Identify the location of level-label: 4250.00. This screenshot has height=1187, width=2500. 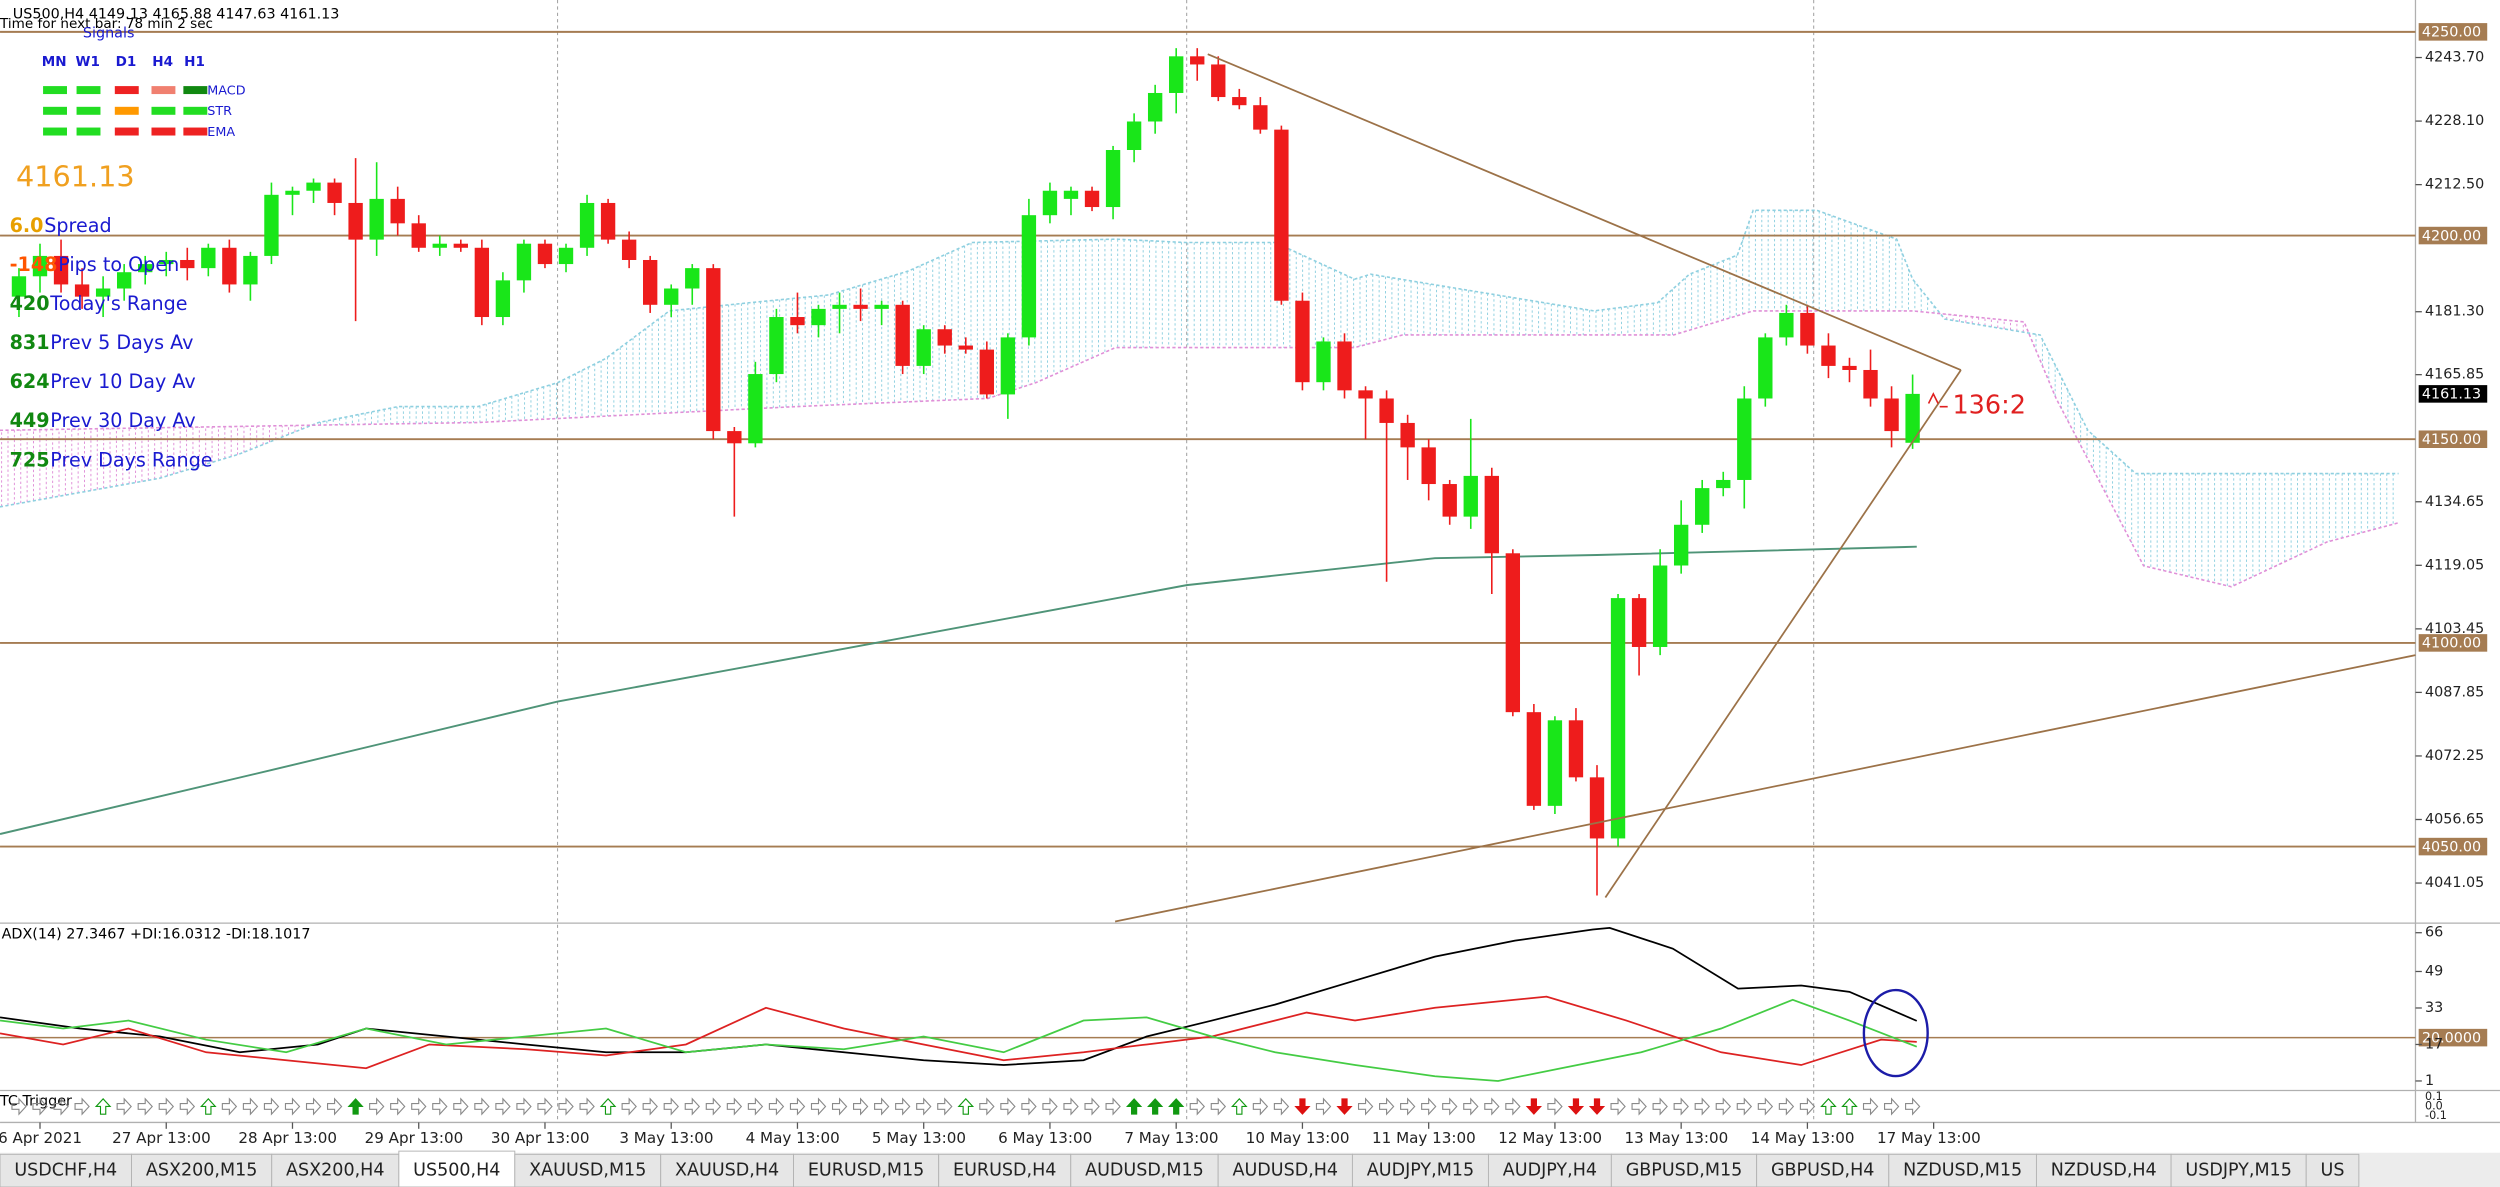
(2451, 33).